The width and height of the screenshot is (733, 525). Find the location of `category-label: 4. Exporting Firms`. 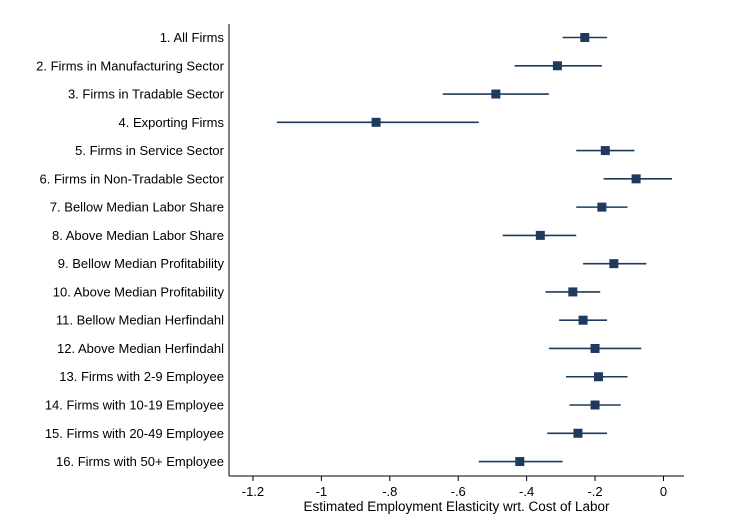

category-label: 4. Exporting Firms is located at coordinates (172, 122).